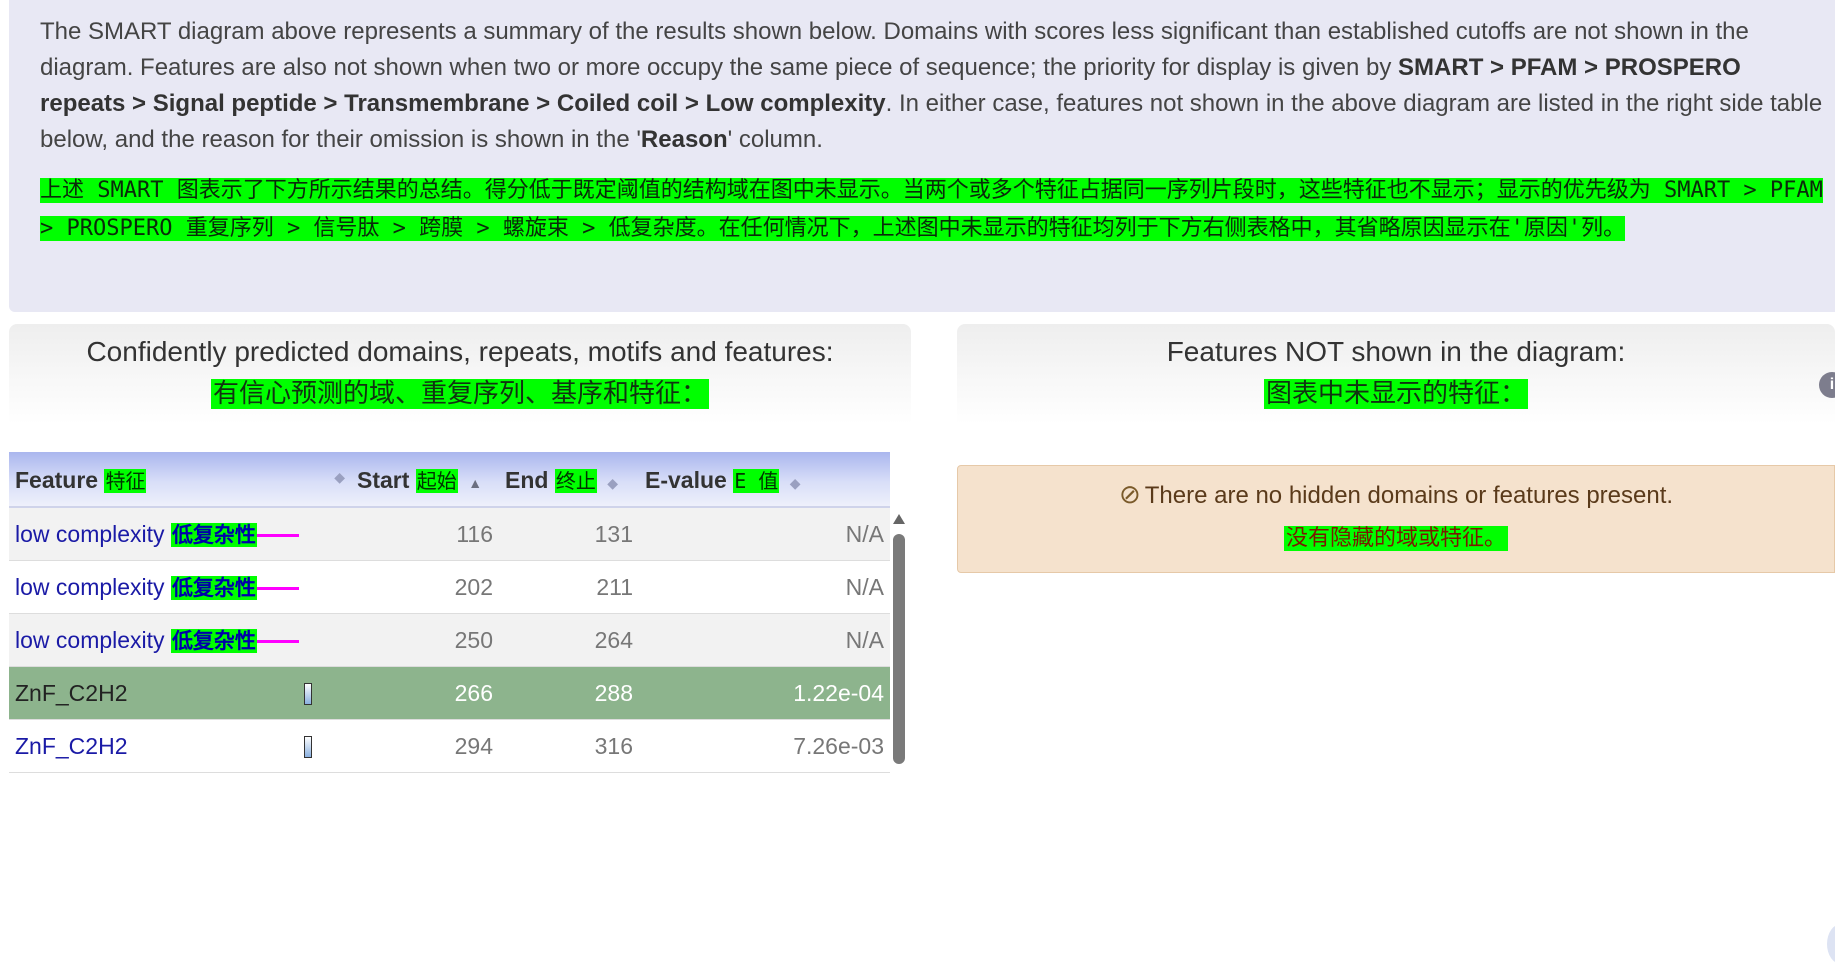 The width and height of the screenshot is (1835, 964). I want to click on column-label-cn: 终止, so click(575, 480).